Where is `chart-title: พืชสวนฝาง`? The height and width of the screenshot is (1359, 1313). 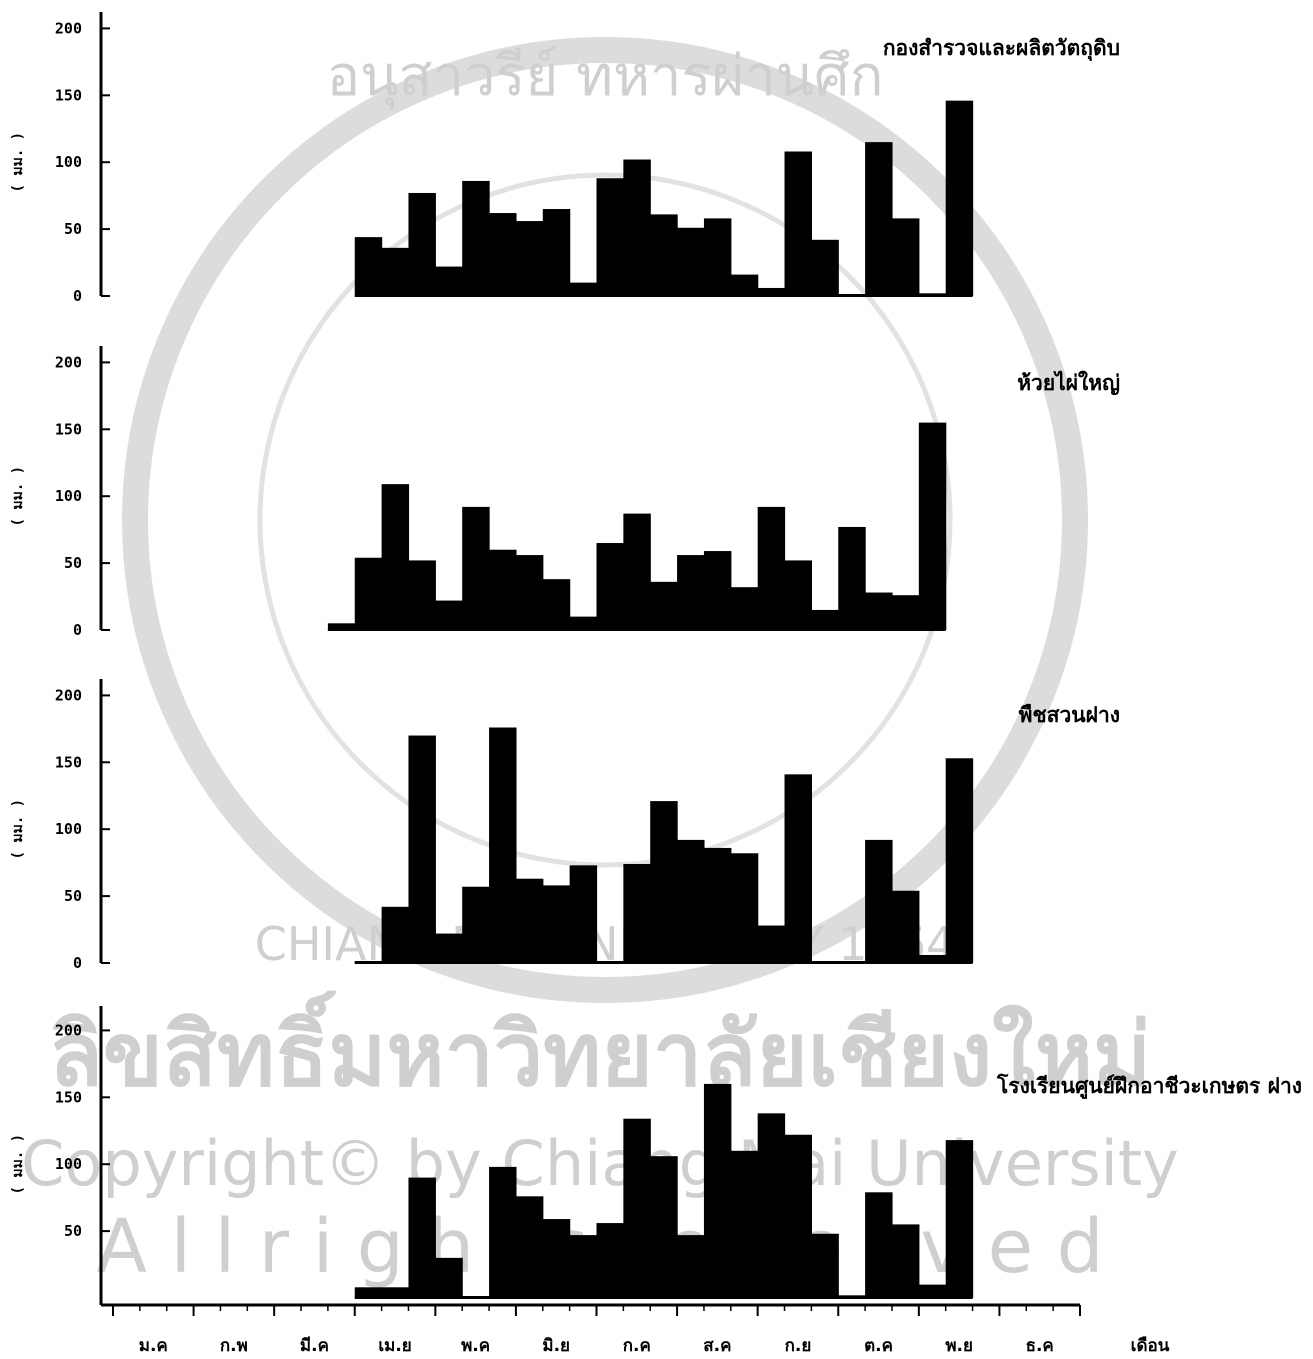
chart-title: พืชสวนฝาง is located at coordinates (1069, 715).